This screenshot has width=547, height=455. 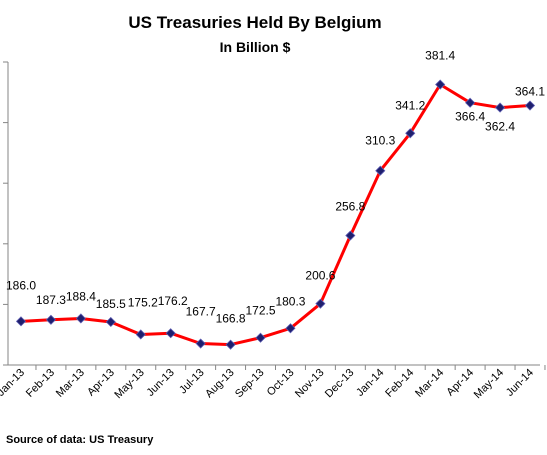 I want to click on data-label: 166.8, so click(x=231, y=319).